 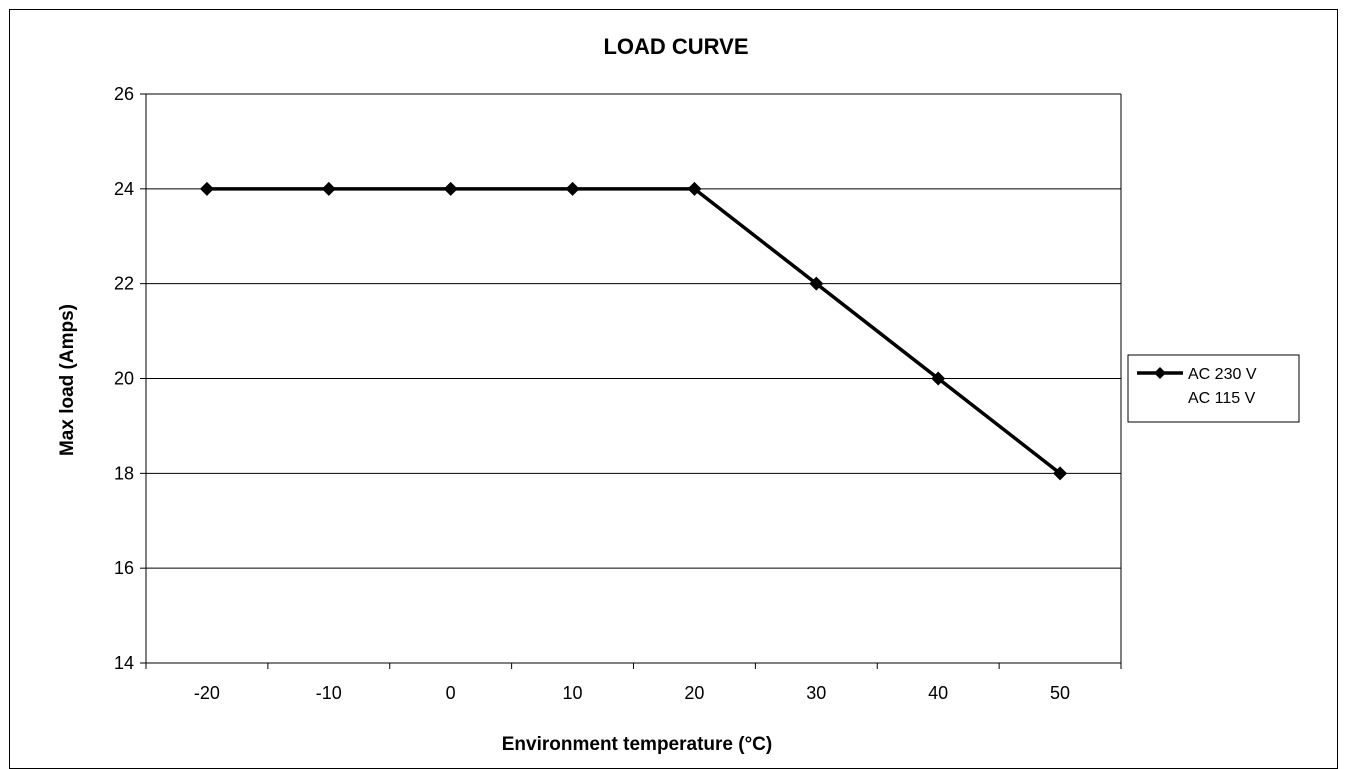 I want to click on x-tick-label: 40, so click(x=938, y=693).